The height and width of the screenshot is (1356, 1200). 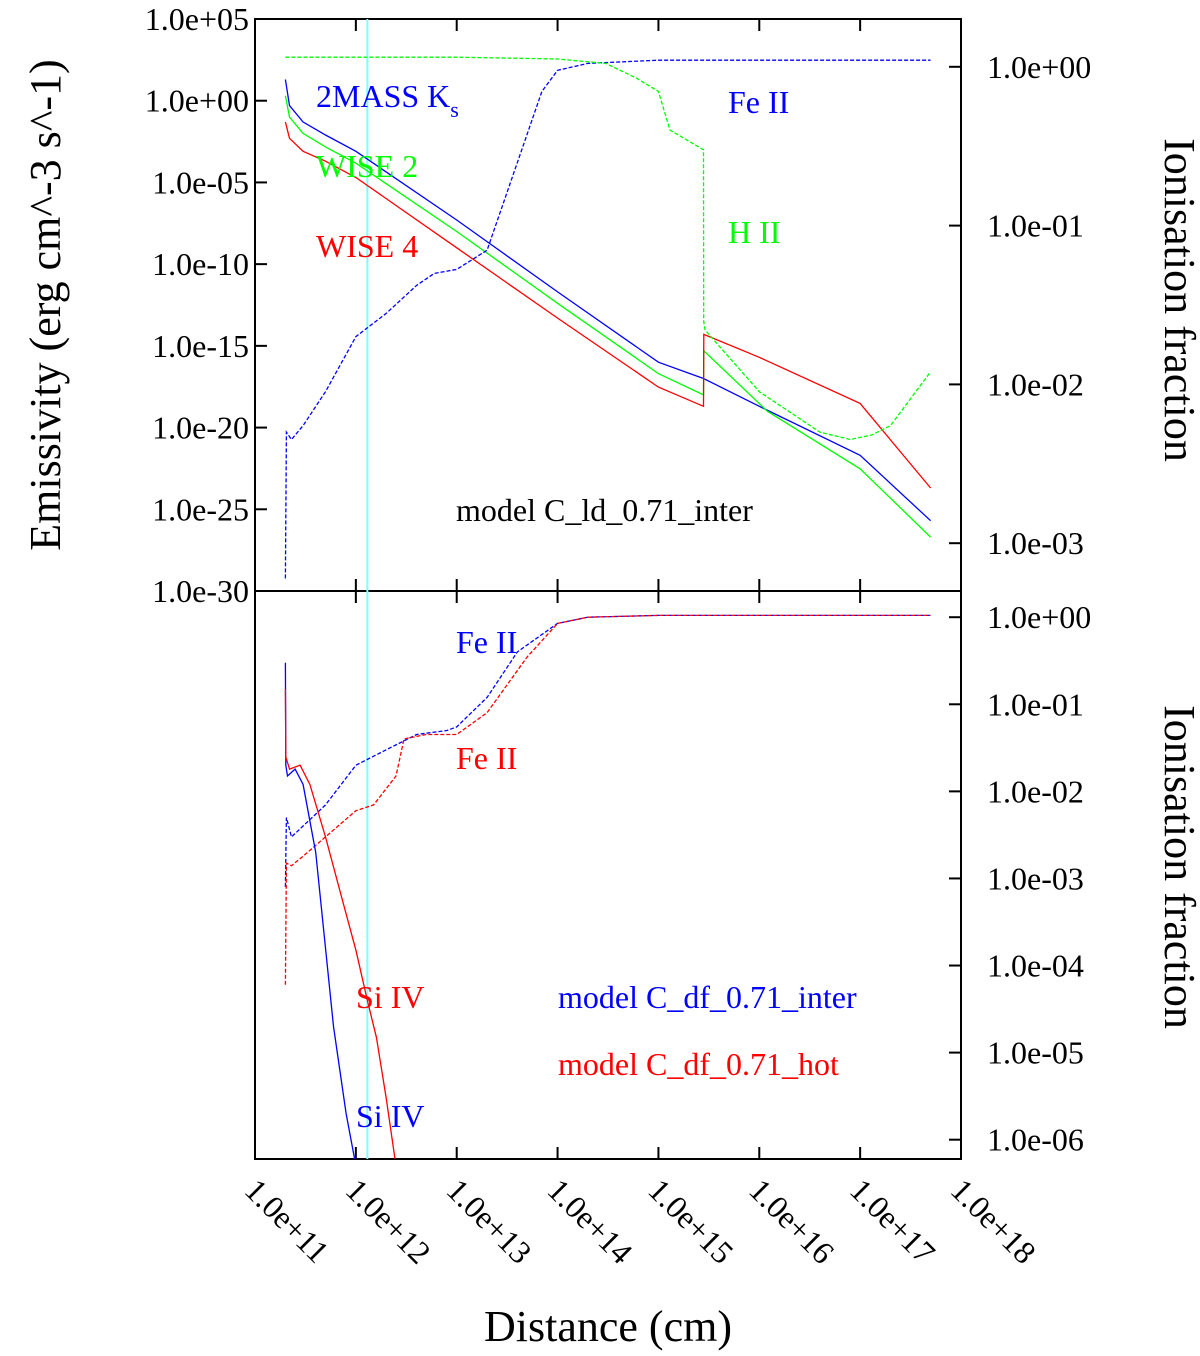 What do you see at coordinates (892, 1220) in the screenshot?
I see `x-tick-label: 1.0e+17` at bounding box center [892, 1220].